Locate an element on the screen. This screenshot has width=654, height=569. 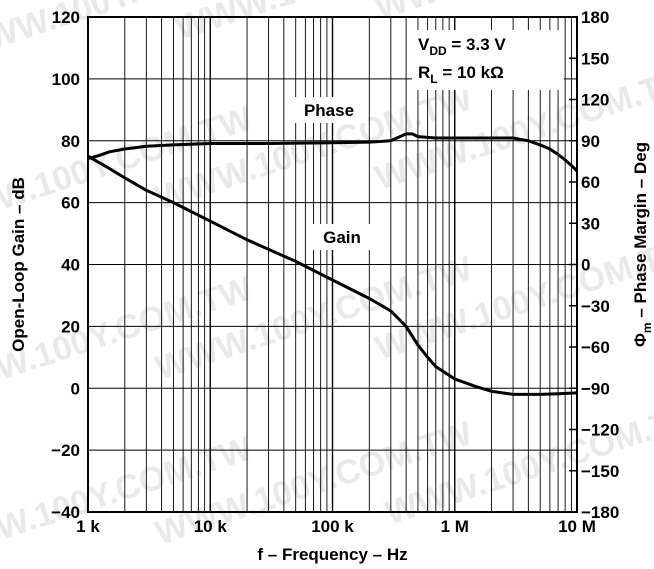
y-right-tick-label: 90 is located at coordinates (590, 141).